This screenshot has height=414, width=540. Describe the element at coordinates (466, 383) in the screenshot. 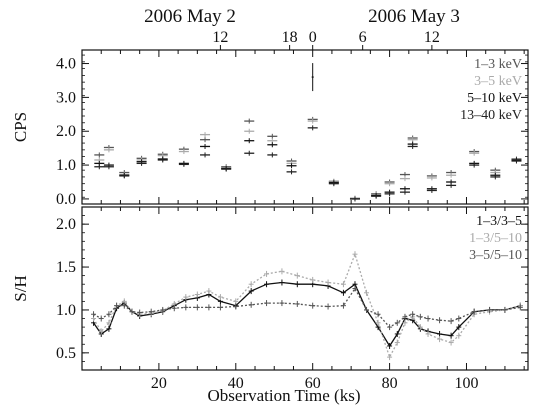

I see `x-tick-label: 100` at that location.